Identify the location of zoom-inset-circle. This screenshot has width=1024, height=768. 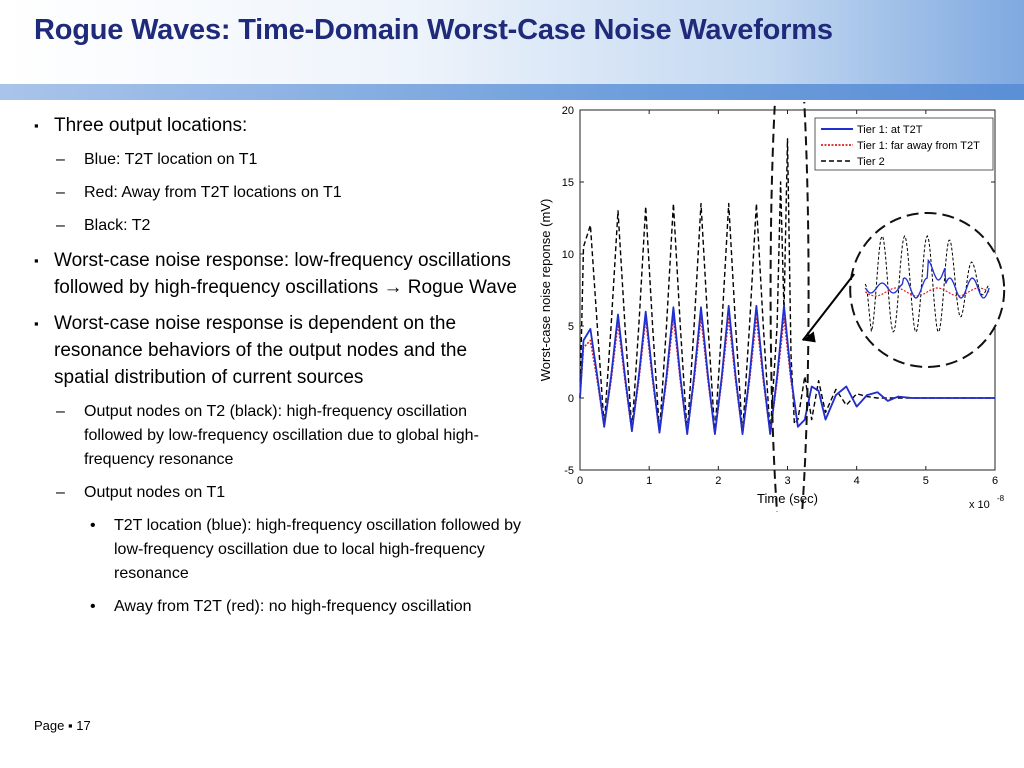
(927, 290).